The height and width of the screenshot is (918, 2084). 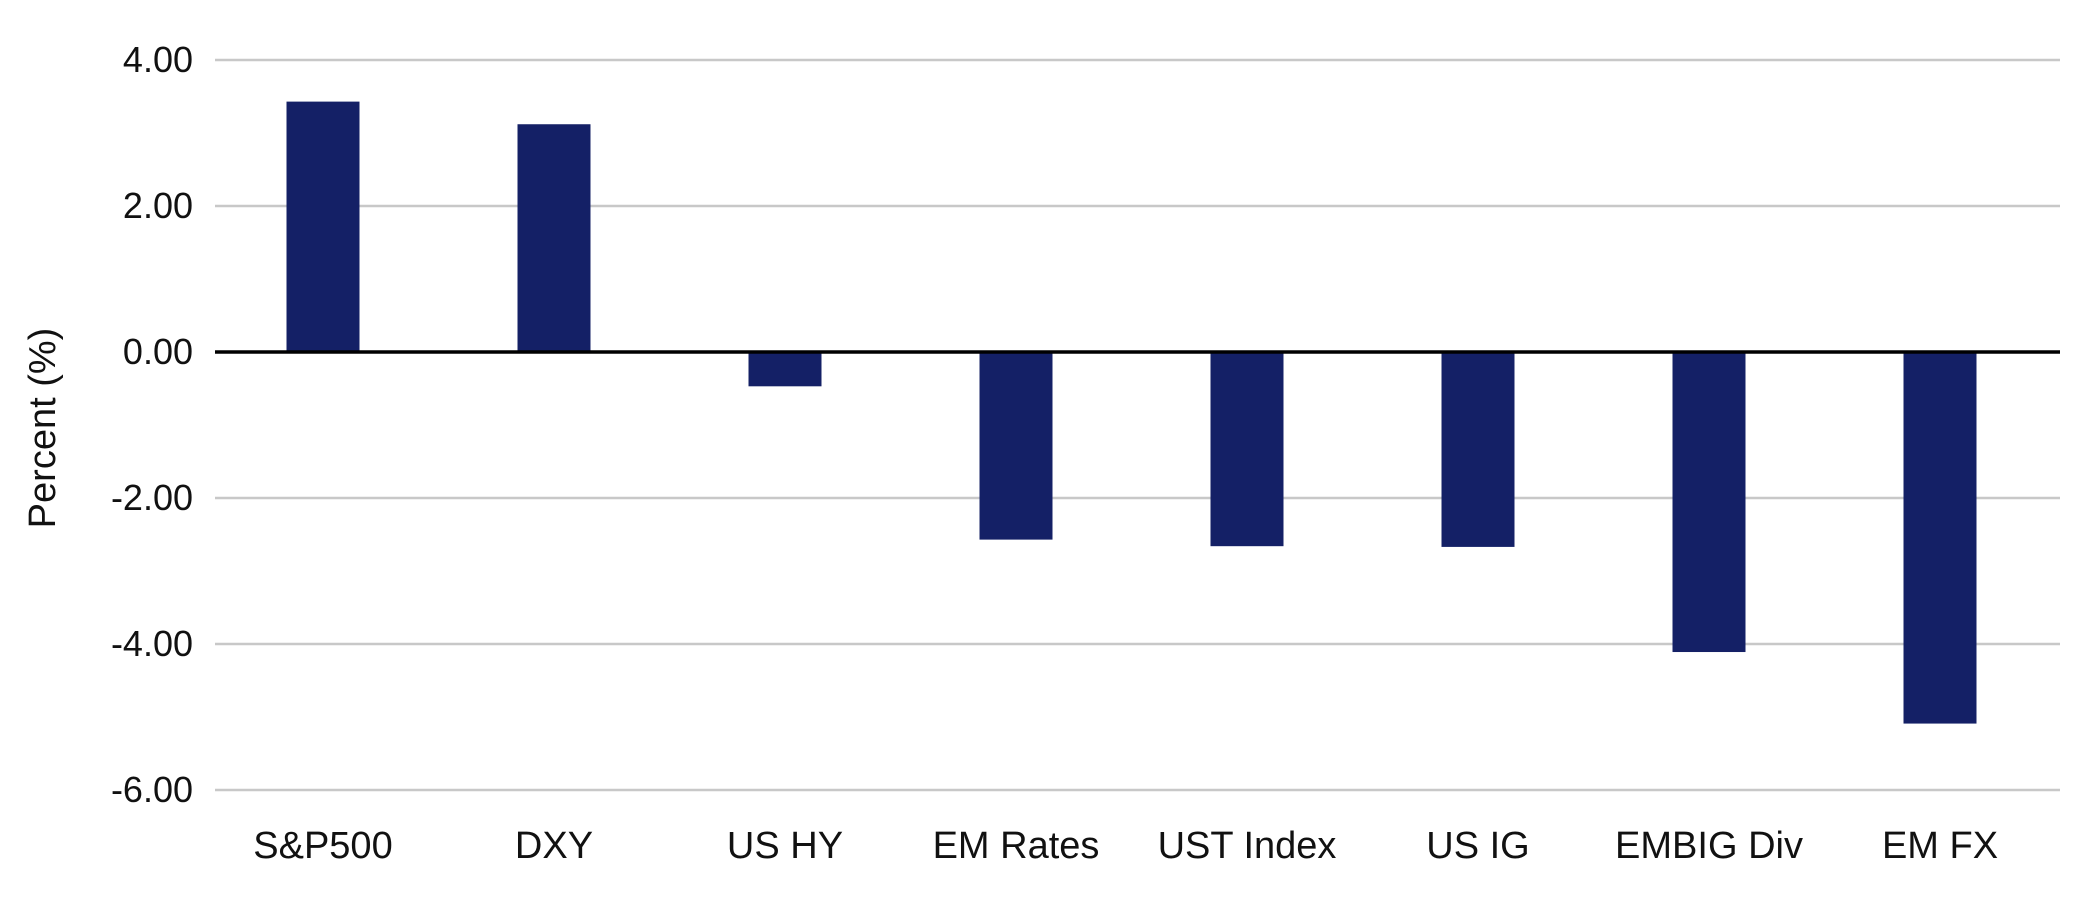 I want to click on category-label: US IG, so click(x=1477, y=846).